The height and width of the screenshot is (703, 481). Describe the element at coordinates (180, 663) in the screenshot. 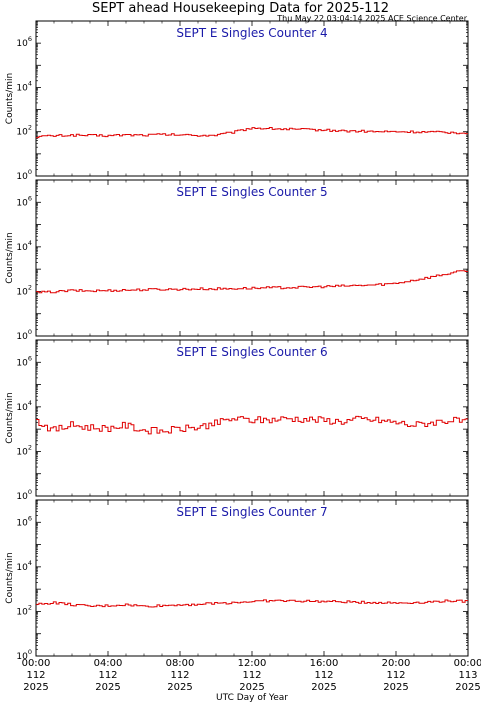

I see `x-tick-label: 08:00` at that location.